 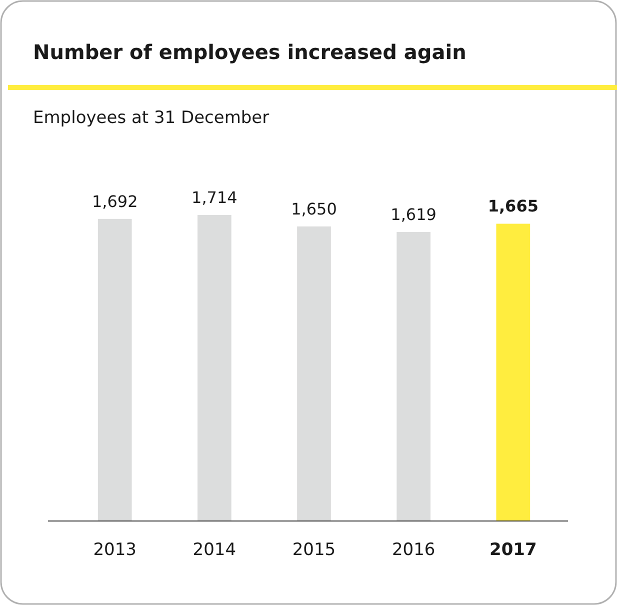 I want to click on x-tick-label: 2016, so click(x=414, y=550).